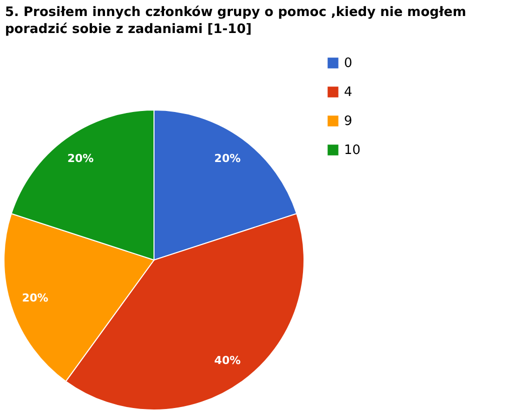 Image resolution: width=505 pixels, height=414 pixels. What do you see at coordinates (235, 21) in the screenshot?
I see `chart-title: 5. Prosiłem innych członków grupy o pomoc ,kiedy nie mogłem poradzić sobie z zadaniami [1-10]` at bounding box center [235, 21].